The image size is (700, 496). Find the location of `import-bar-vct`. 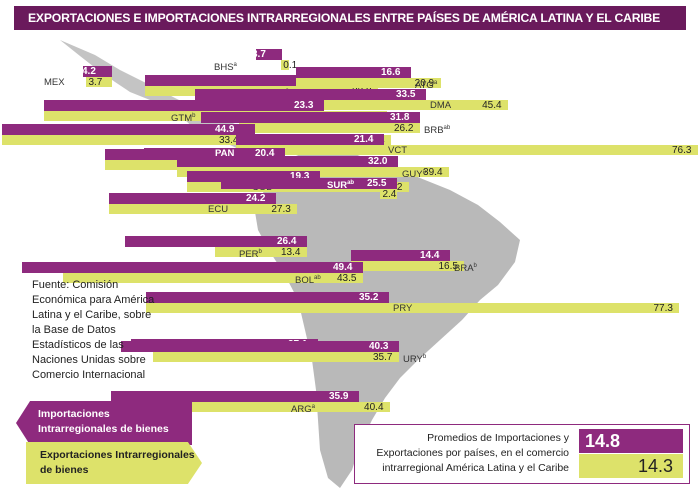

import-bar-vct is located at coordinates (310, 139).